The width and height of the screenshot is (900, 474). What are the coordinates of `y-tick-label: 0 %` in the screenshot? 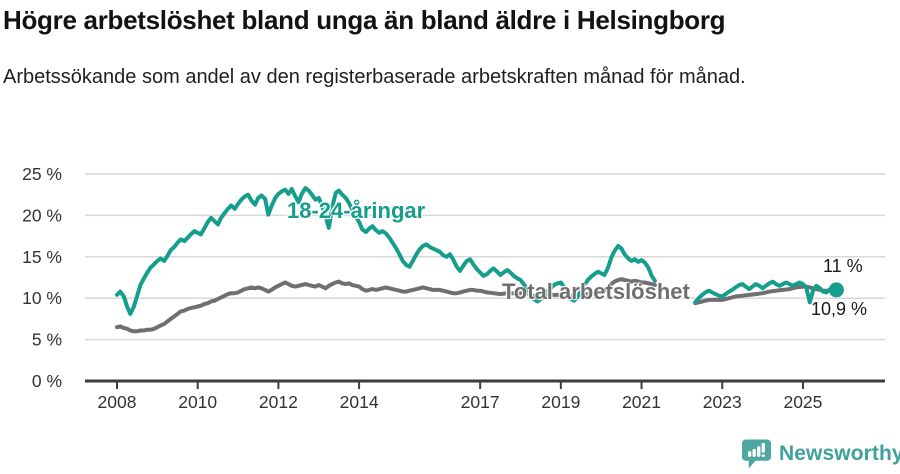 It's located at (47, 381).